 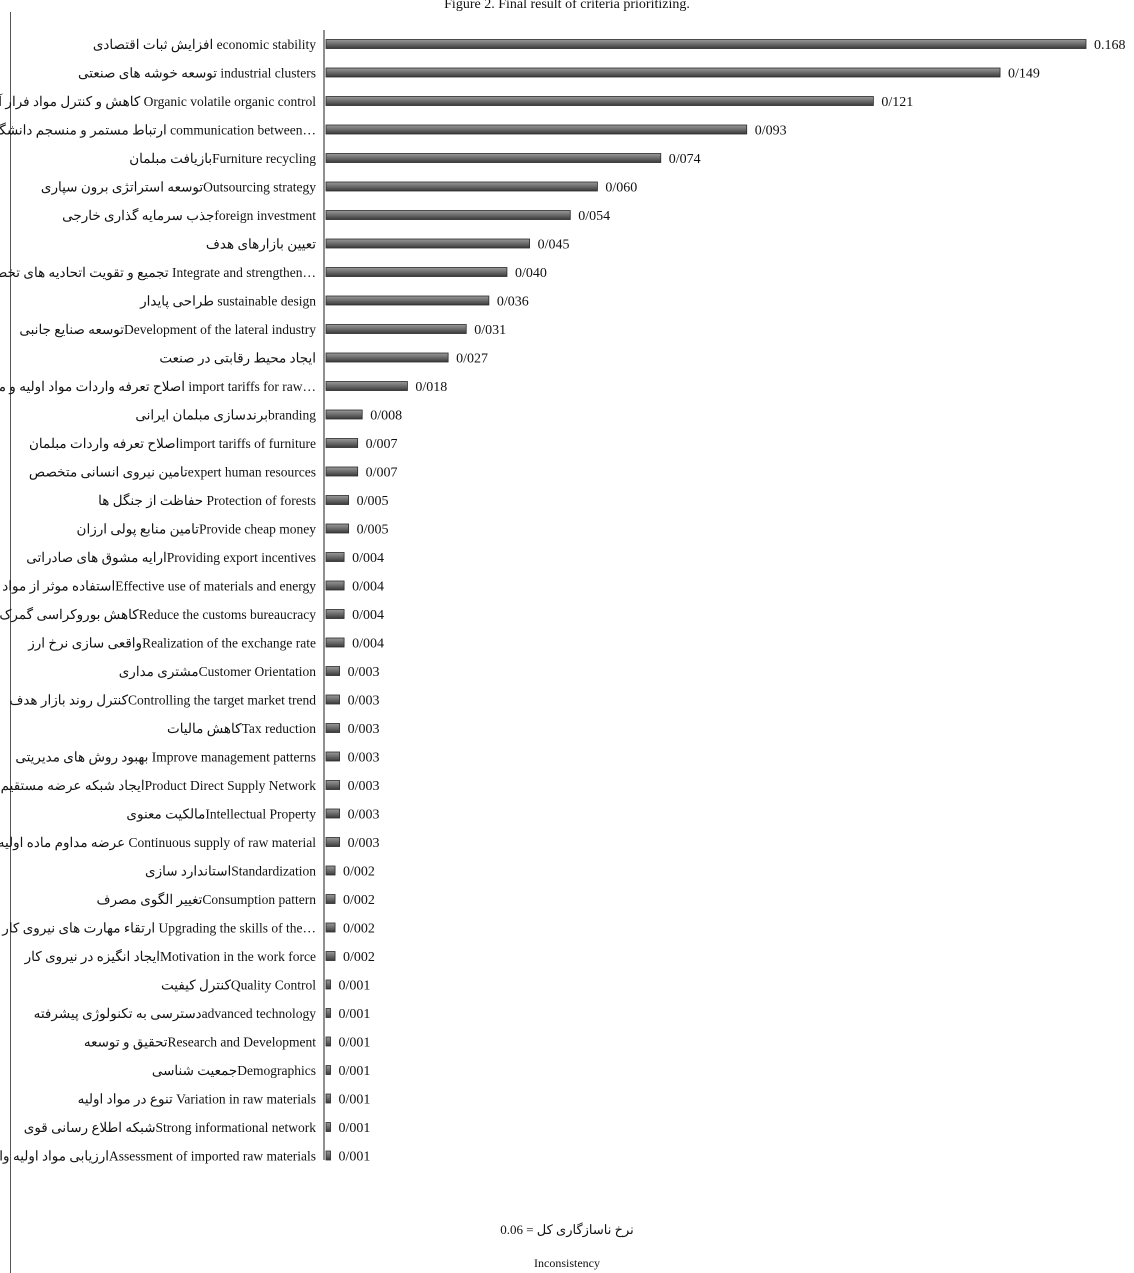 What do you see at coordinates (567, 1263) in the screenshot?
I see `inconsistency-label: Inconsistency` at bounding box center [567, 1263].